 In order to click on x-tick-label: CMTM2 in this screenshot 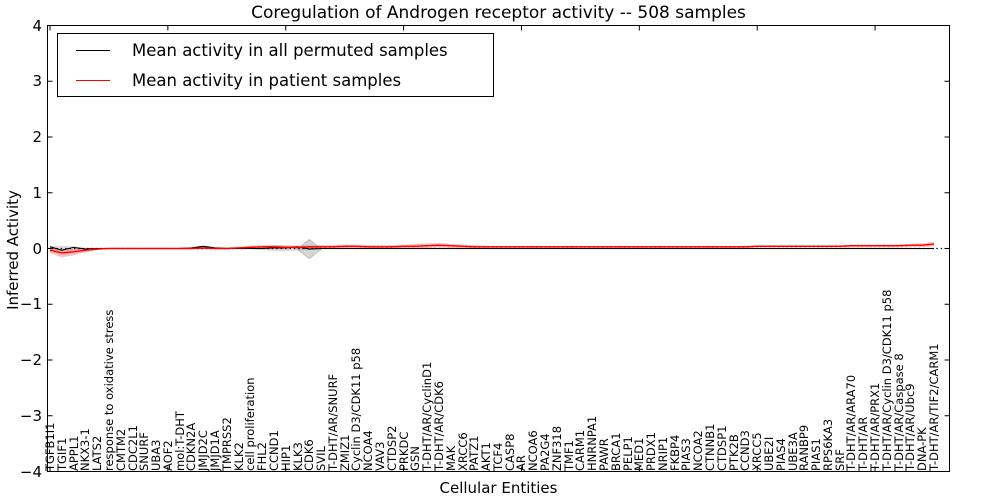, I will do `click(120, 449)`.